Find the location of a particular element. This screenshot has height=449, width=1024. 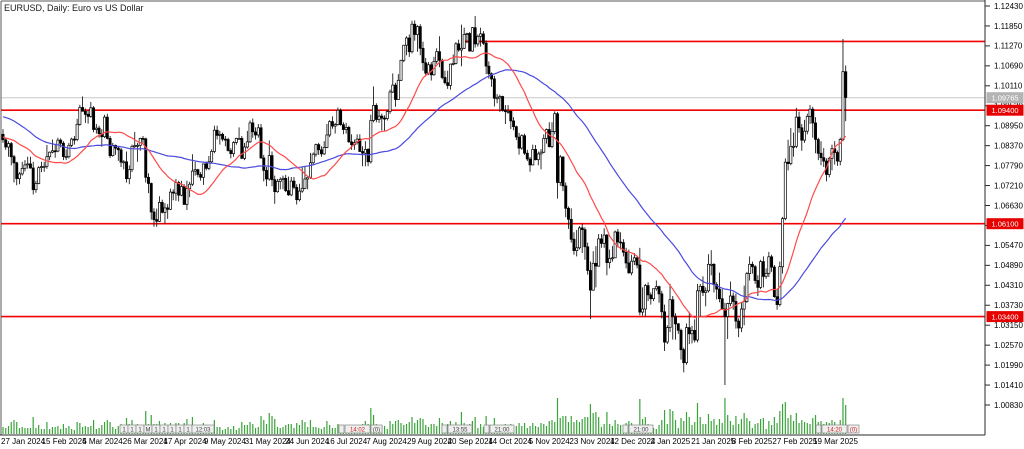

event-marker-label: (0) is located at coordinates (853, 431).